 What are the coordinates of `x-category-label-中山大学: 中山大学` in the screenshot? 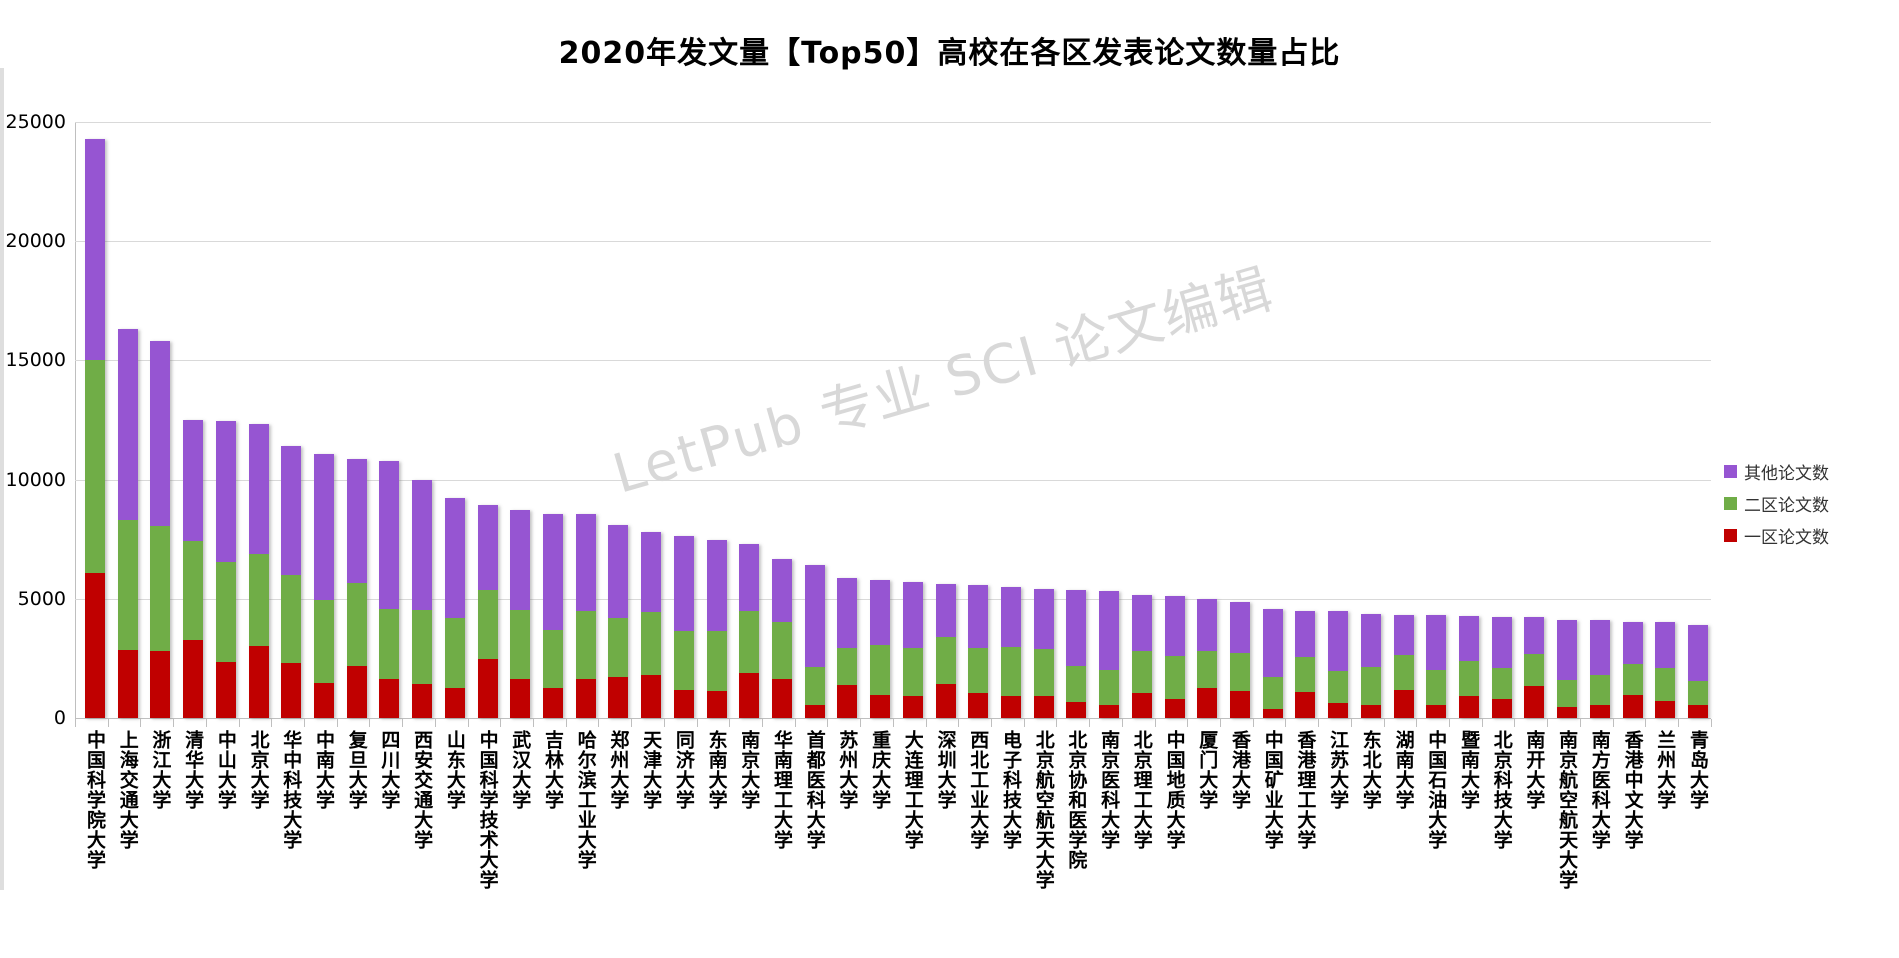 It's located at (225, 770).